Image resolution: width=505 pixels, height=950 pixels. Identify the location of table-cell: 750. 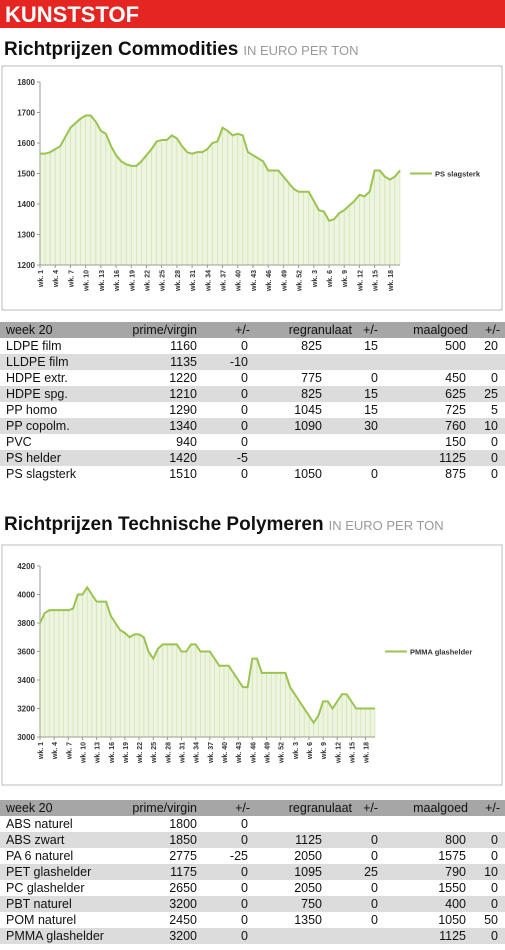
(311, 904).